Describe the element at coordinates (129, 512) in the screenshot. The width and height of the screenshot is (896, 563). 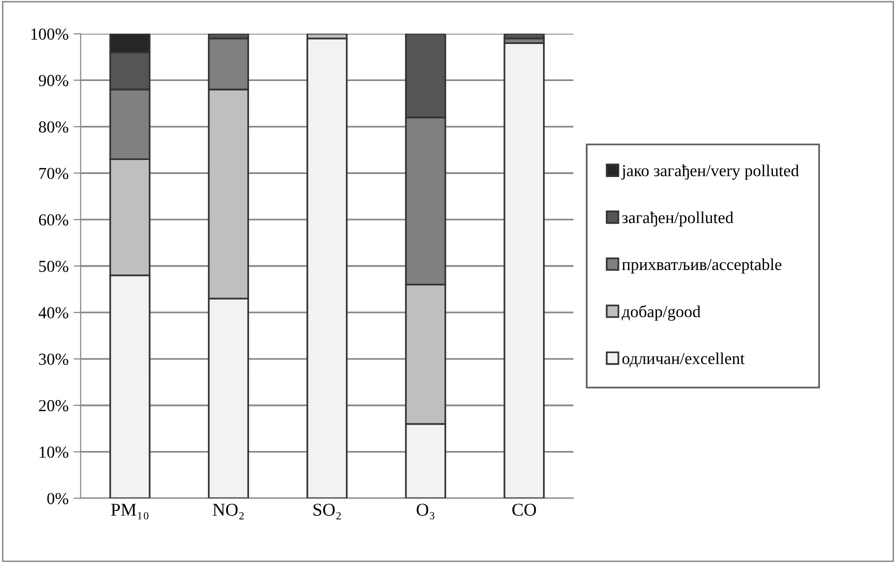
I see `x-tick-label: PM₁₀` at that location.